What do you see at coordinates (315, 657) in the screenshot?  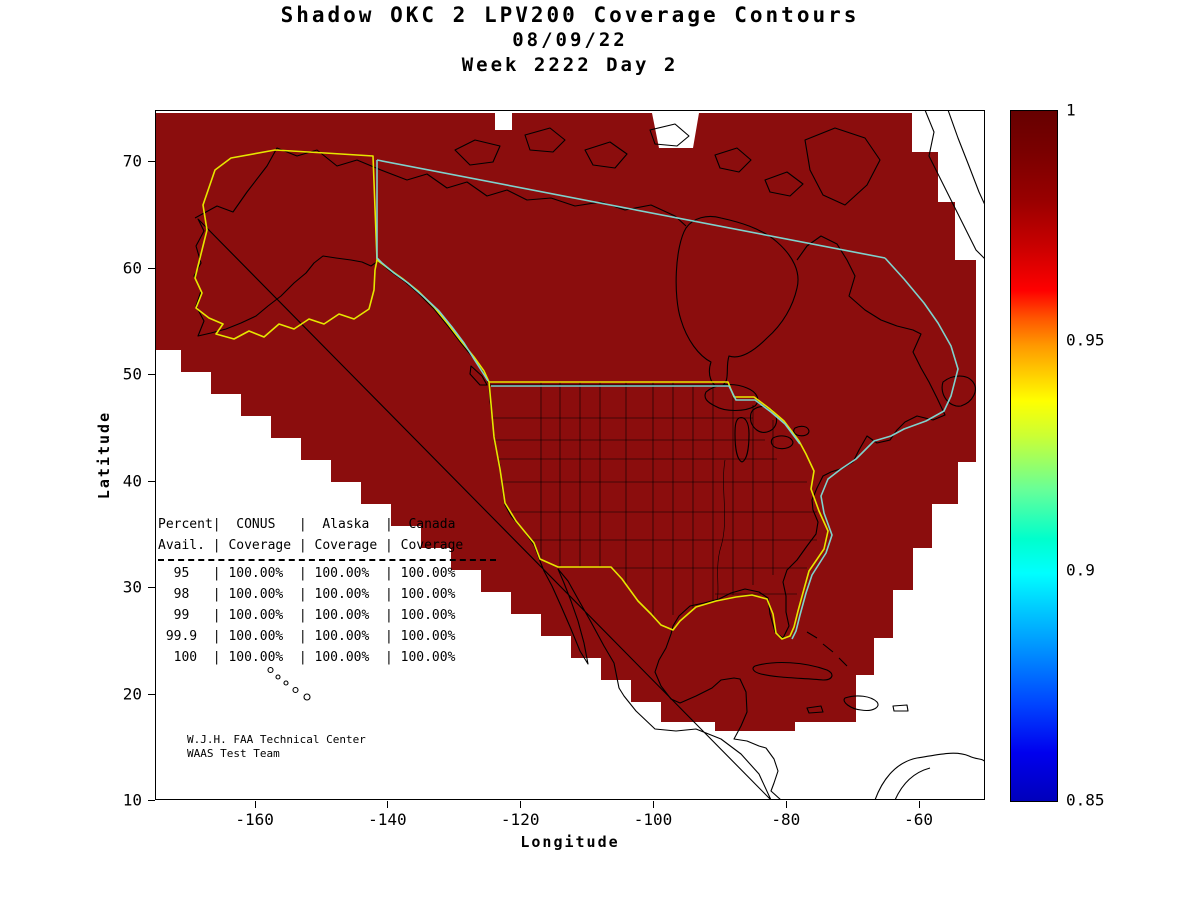 I see `table-row: 100 | 100.00% | 100.00% | 100.00%` at bounding box center [315, 657].